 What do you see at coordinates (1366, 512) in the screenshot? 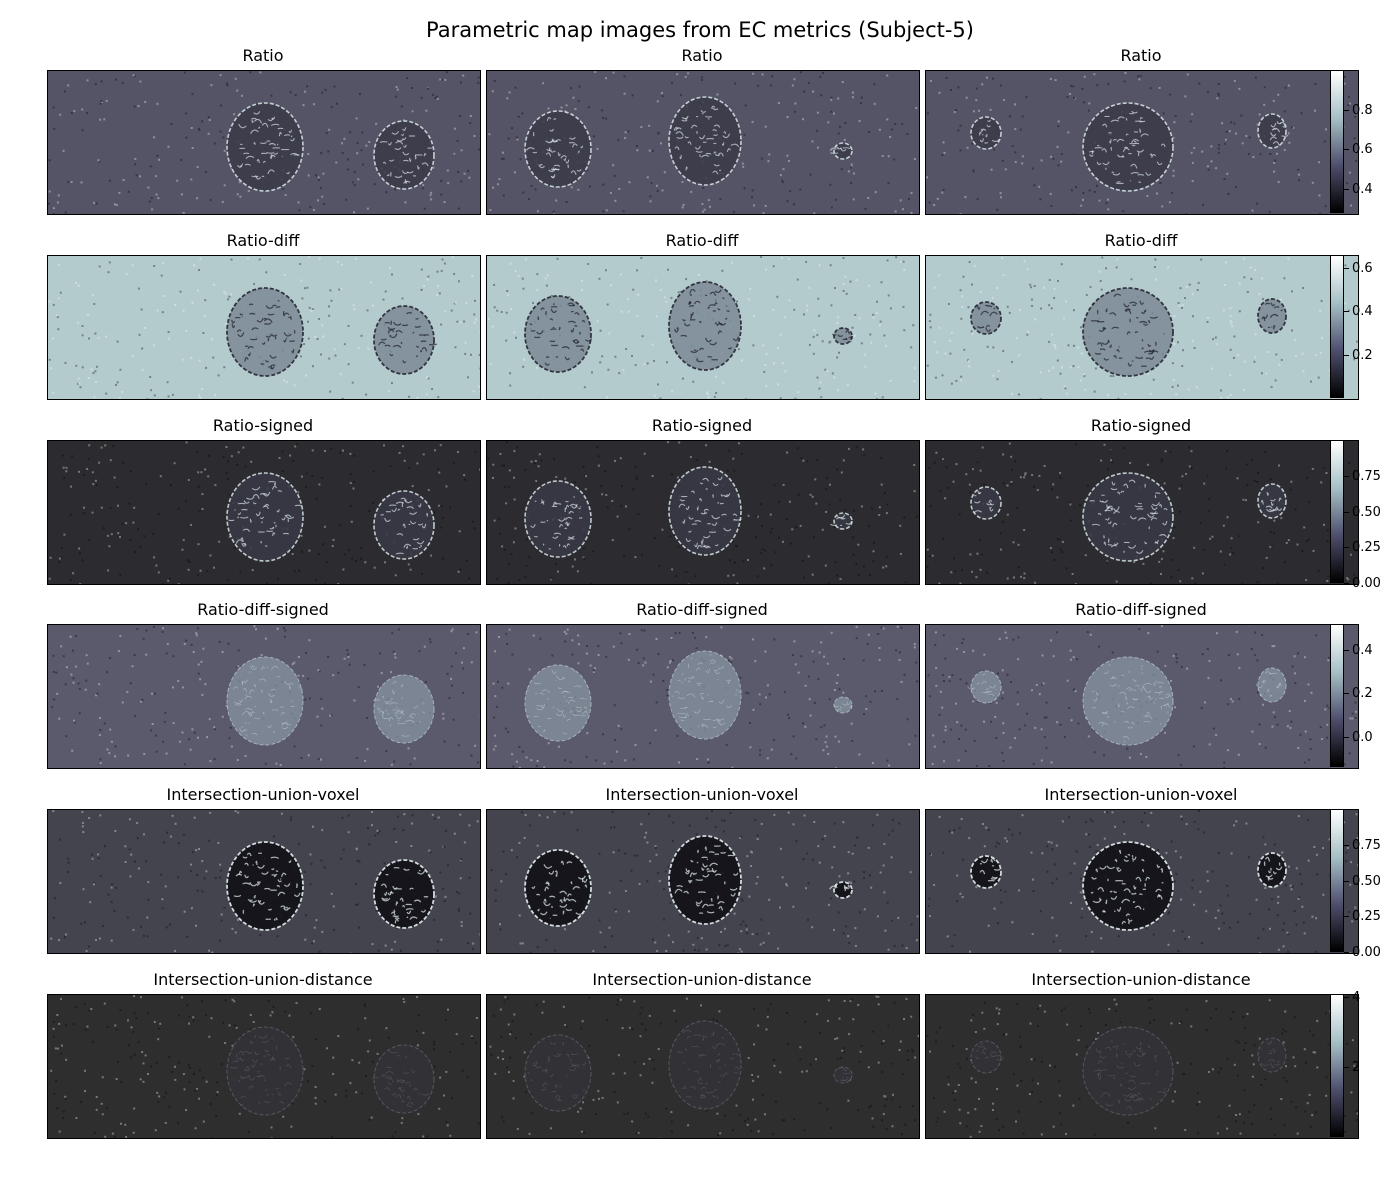
I see `colorbar-tick-label: 0.50` at bounding box center [1366, 512].